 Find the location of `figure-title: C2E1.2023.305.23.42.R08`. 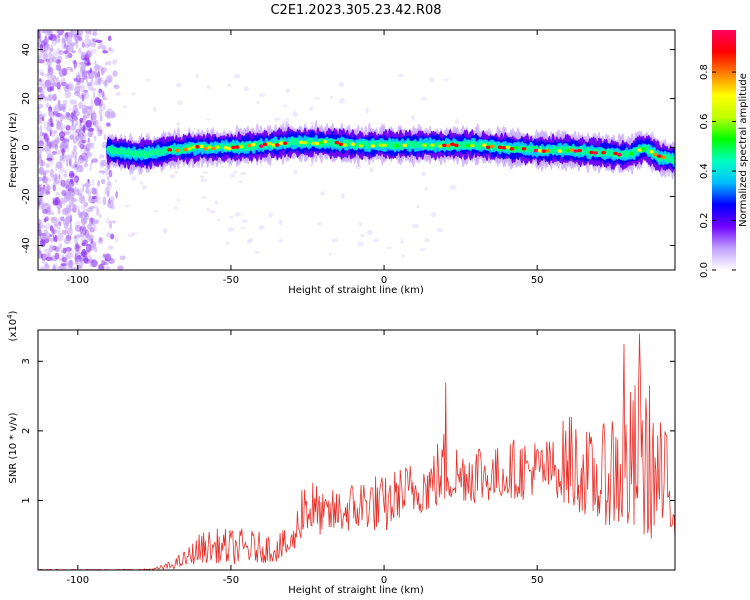

figure-title: C2E1.2023.305.23.42.R08 is located at coordinates (355, 10).